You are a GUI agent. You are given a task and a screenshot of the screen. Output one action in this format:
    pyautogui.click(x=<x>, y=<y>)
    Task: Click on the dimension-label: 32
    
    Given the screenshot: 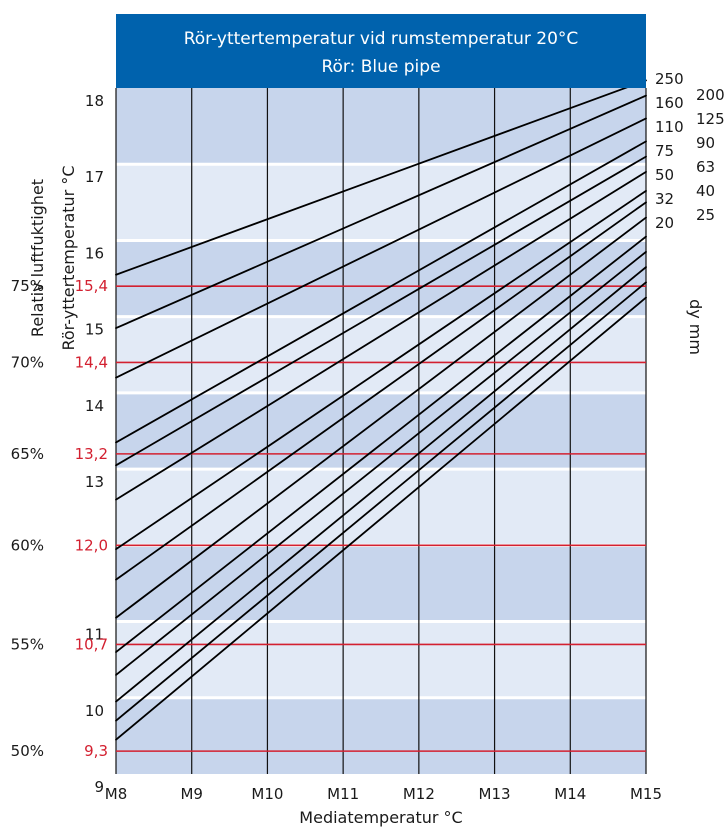 What is the action you would take?
    pyautogui.click(x=664, y=199)
    